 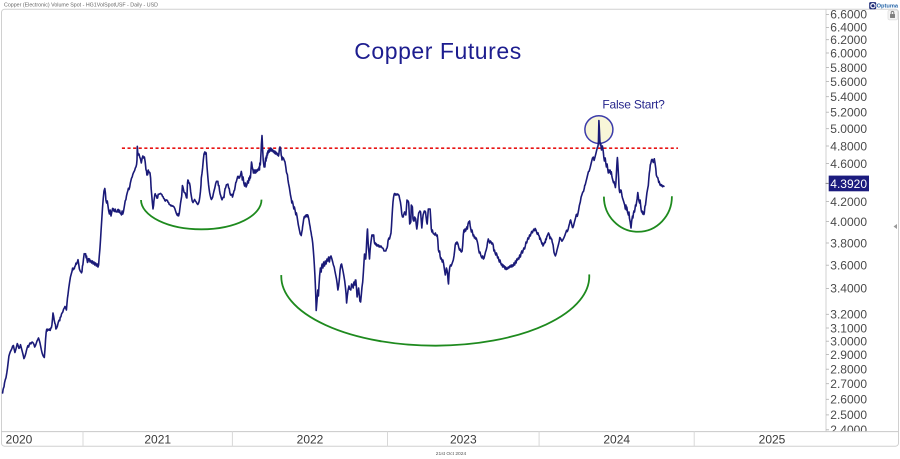 I want to click on svg-text: 4.0000, so click(x=848, y=222).